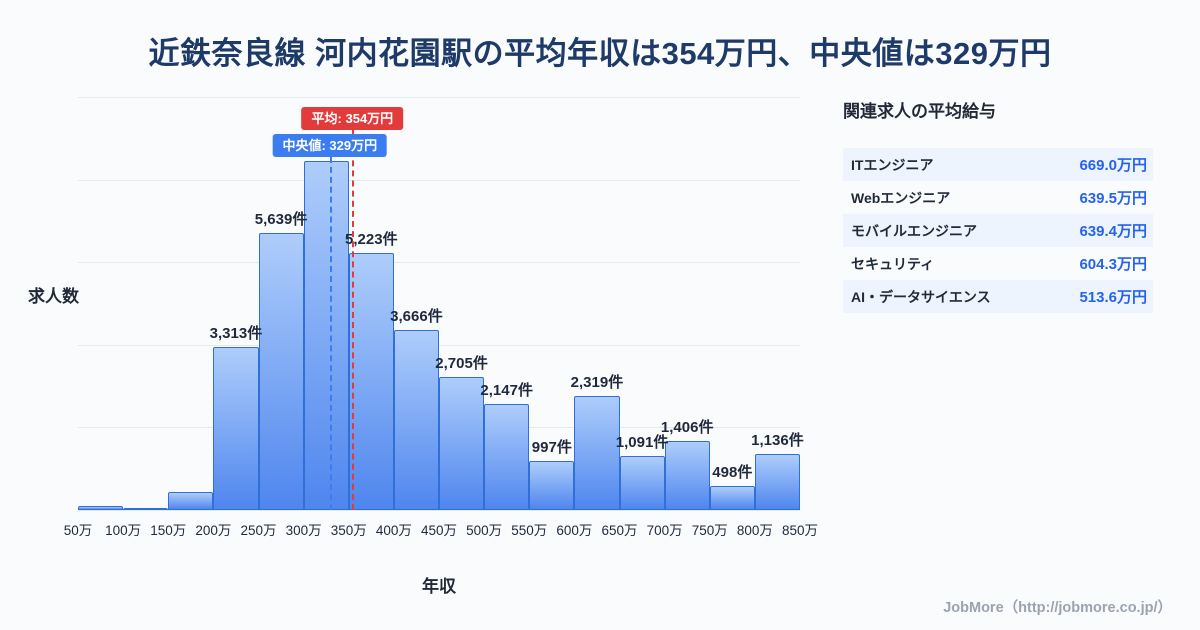  What do you see at coordinates (754, 530) in the screenshot?
I see `x-tick-label: 800万` at bounding box center [754, 530].